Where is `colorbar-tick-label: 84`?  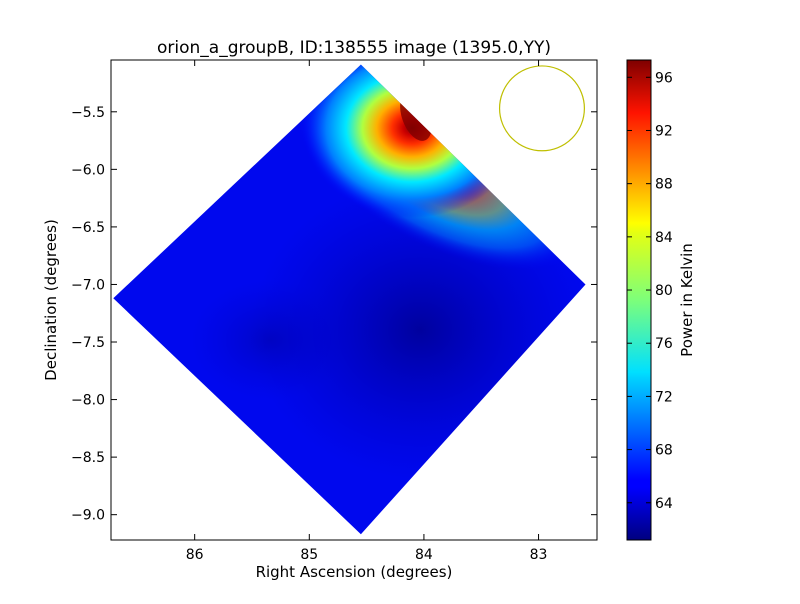 colorbar-tick-label: 84 is located at coordinates (664, 238).